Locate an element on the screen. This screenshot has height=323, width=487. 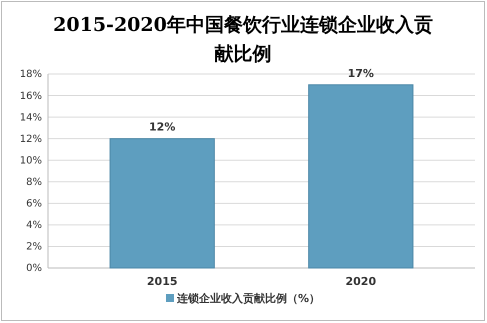
y-tick-label: 6% is located at coordinates (34, 204).